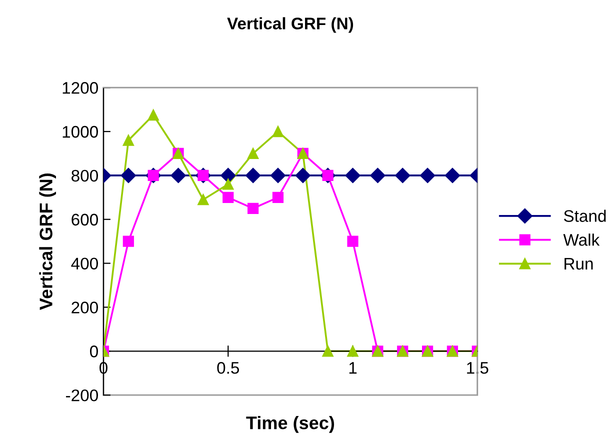  I want to click on x-axis-title: Time (sec), so click(290, 424).